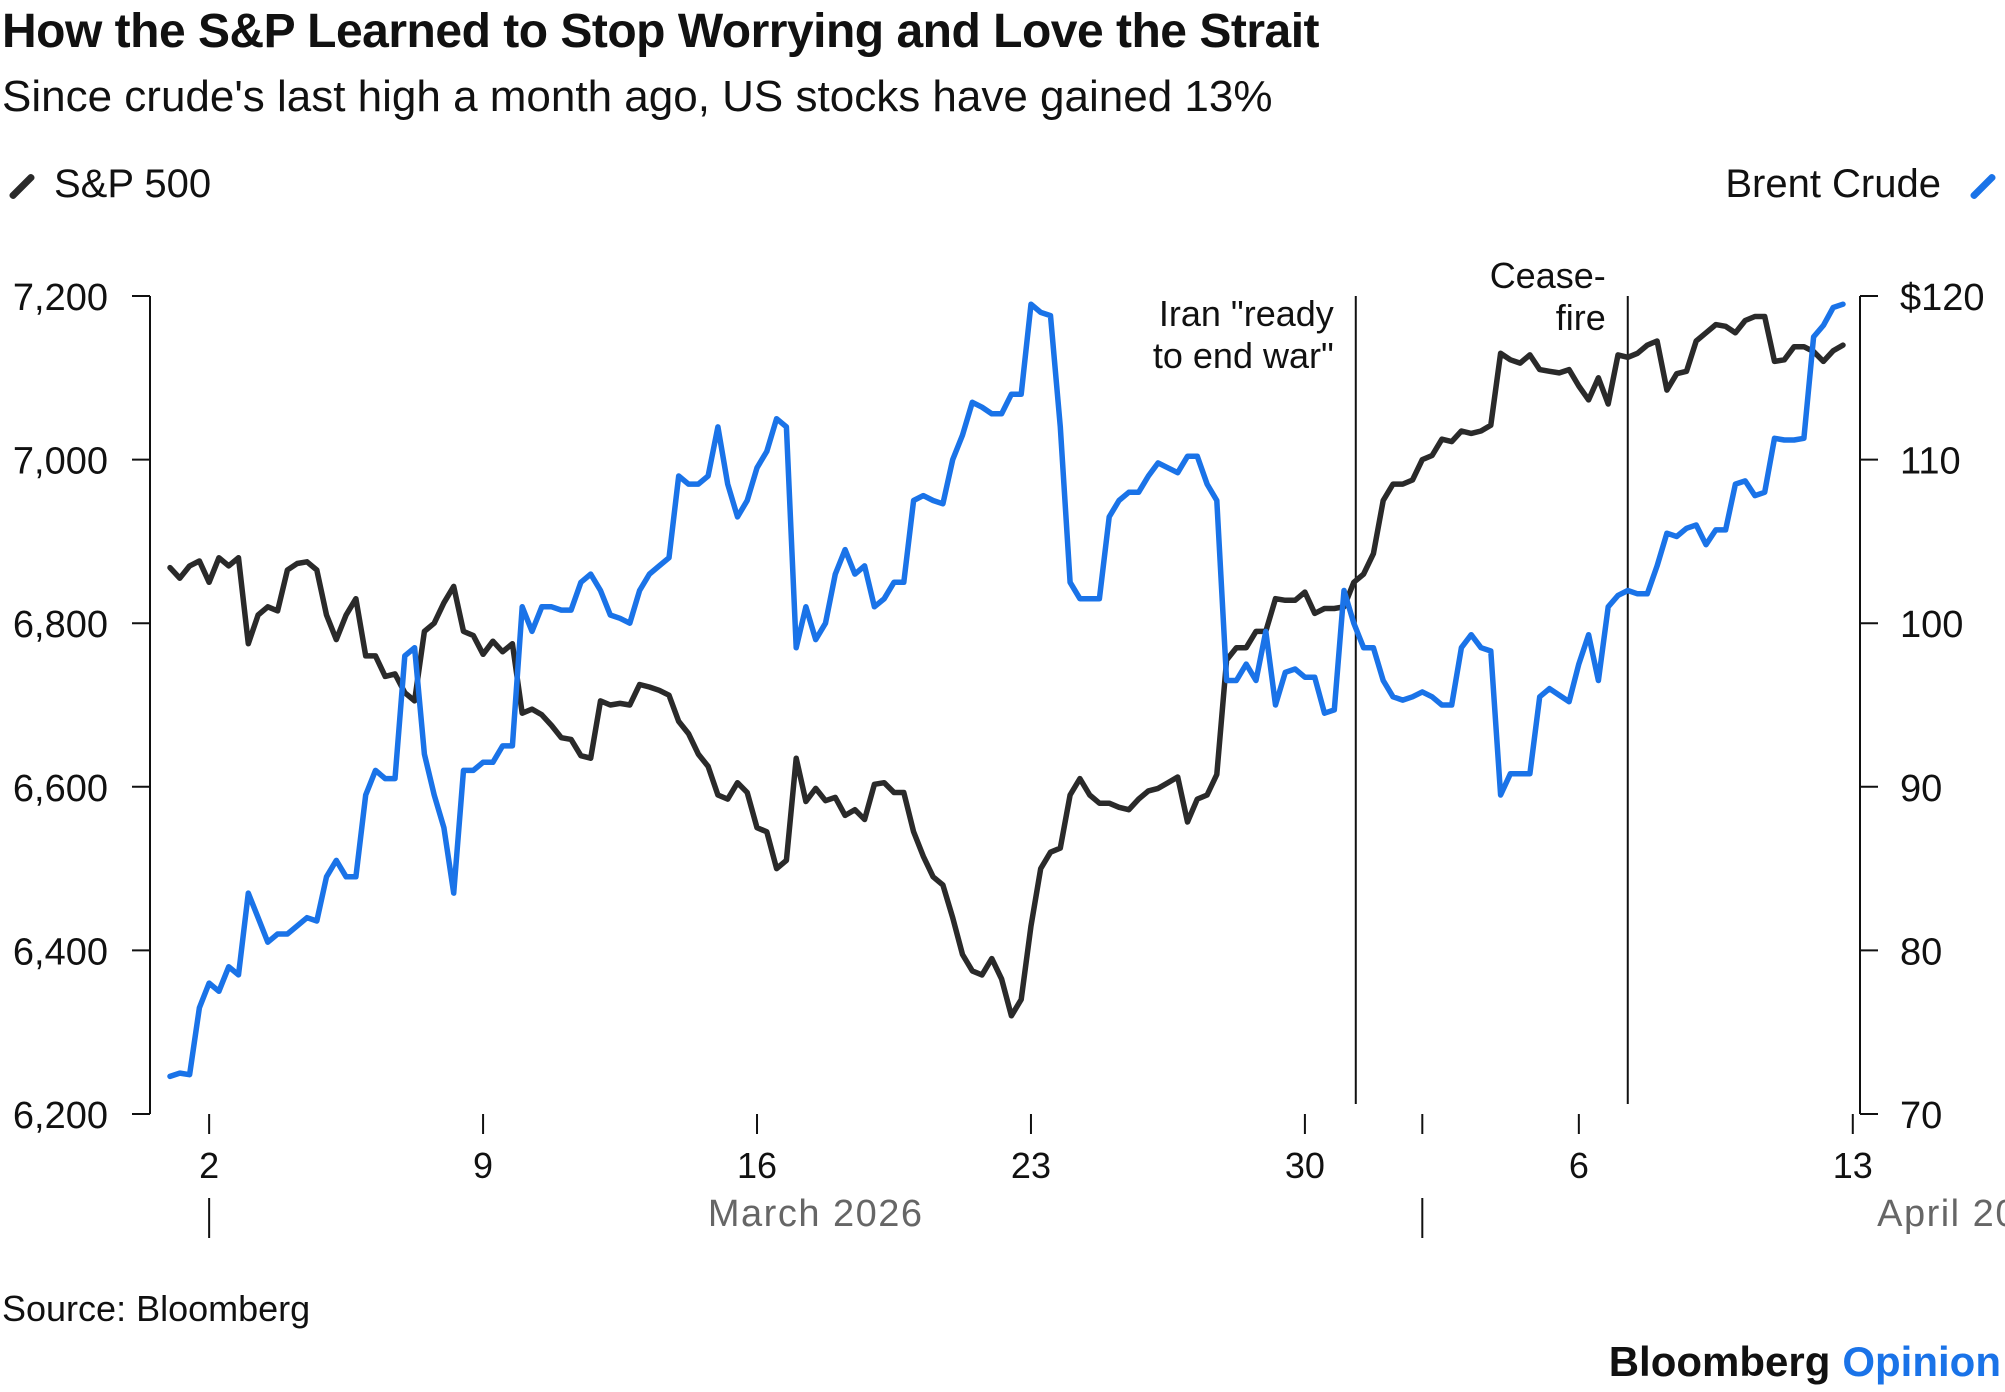 Image resolution: width=2005 pixels, height=1392 pixels. Describe the element at coordinates (1246, 313) in the screenshot. I see `annotation-text: Iran "ready` at that location.